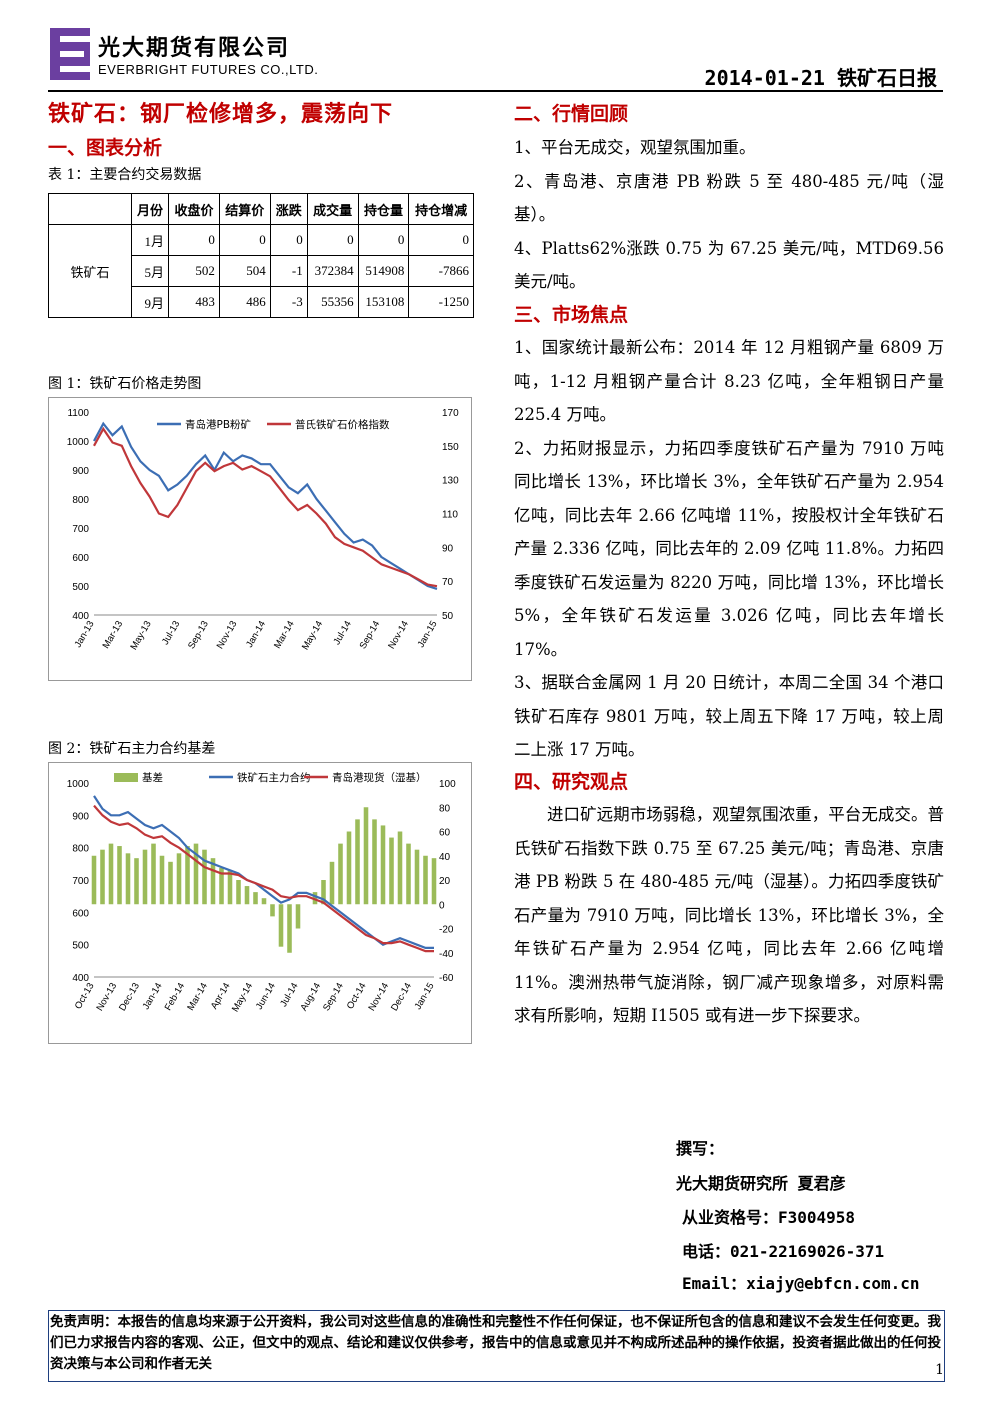 Image resolution: width=992 pixels, height=1403 pixels. Describe the element at coordinates (450, 515) in the screenshot. I see `y-right-tick-label: 110` at that location.